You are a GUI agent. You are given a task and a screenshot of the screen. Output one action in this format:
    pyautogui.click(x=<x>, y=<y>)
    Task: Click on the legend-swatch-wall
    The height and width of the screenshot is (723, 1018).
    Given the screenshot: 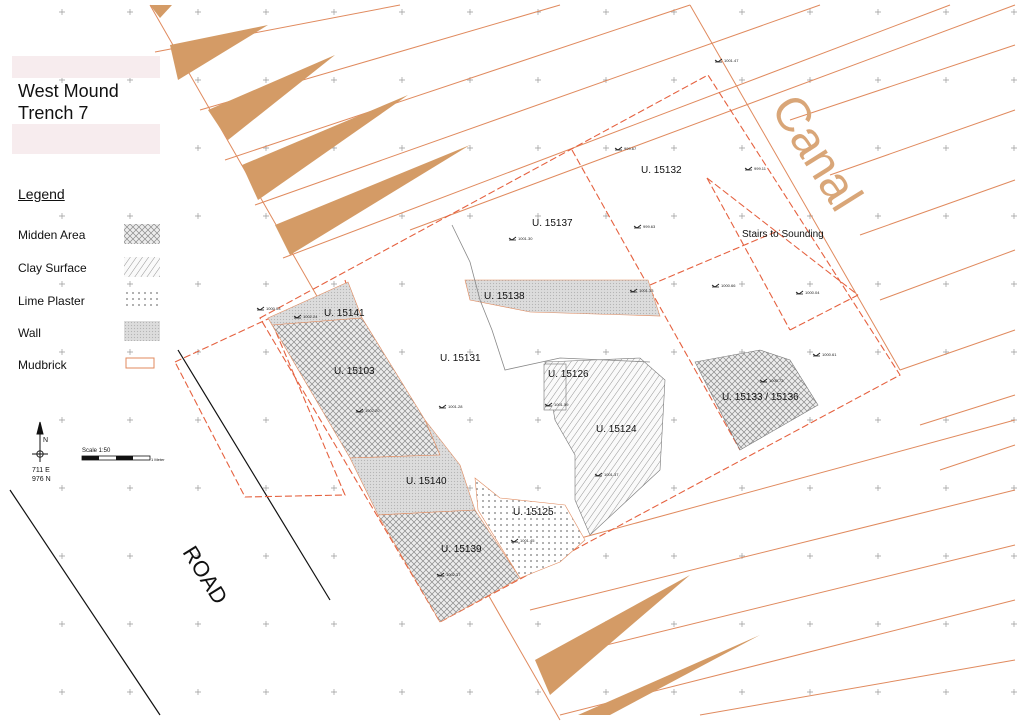 What is the action you would take?
    pyautogui.click(x=142, y=331)
    